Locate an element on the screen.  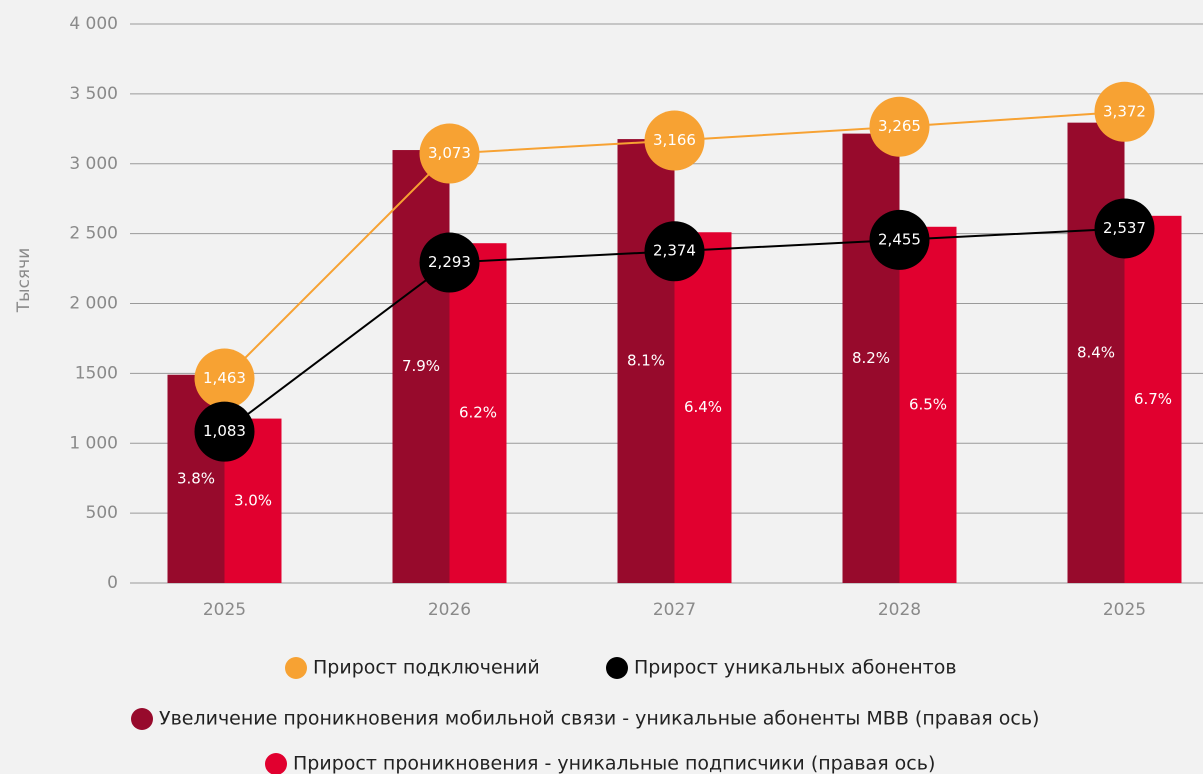
y-tick-label: 3 500 is located at coordinates (93, 94).